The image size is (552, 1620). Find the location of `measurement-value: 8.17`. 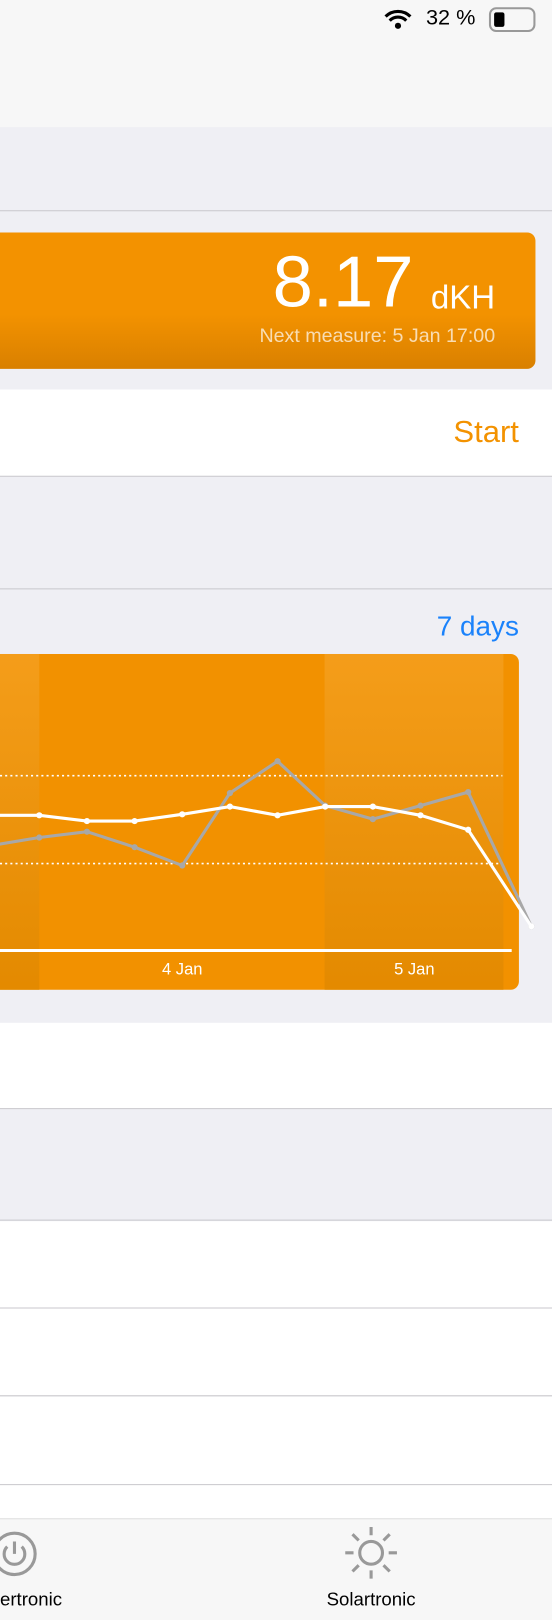

measurement-value: 8.17 is located at coordinates (343, 282).